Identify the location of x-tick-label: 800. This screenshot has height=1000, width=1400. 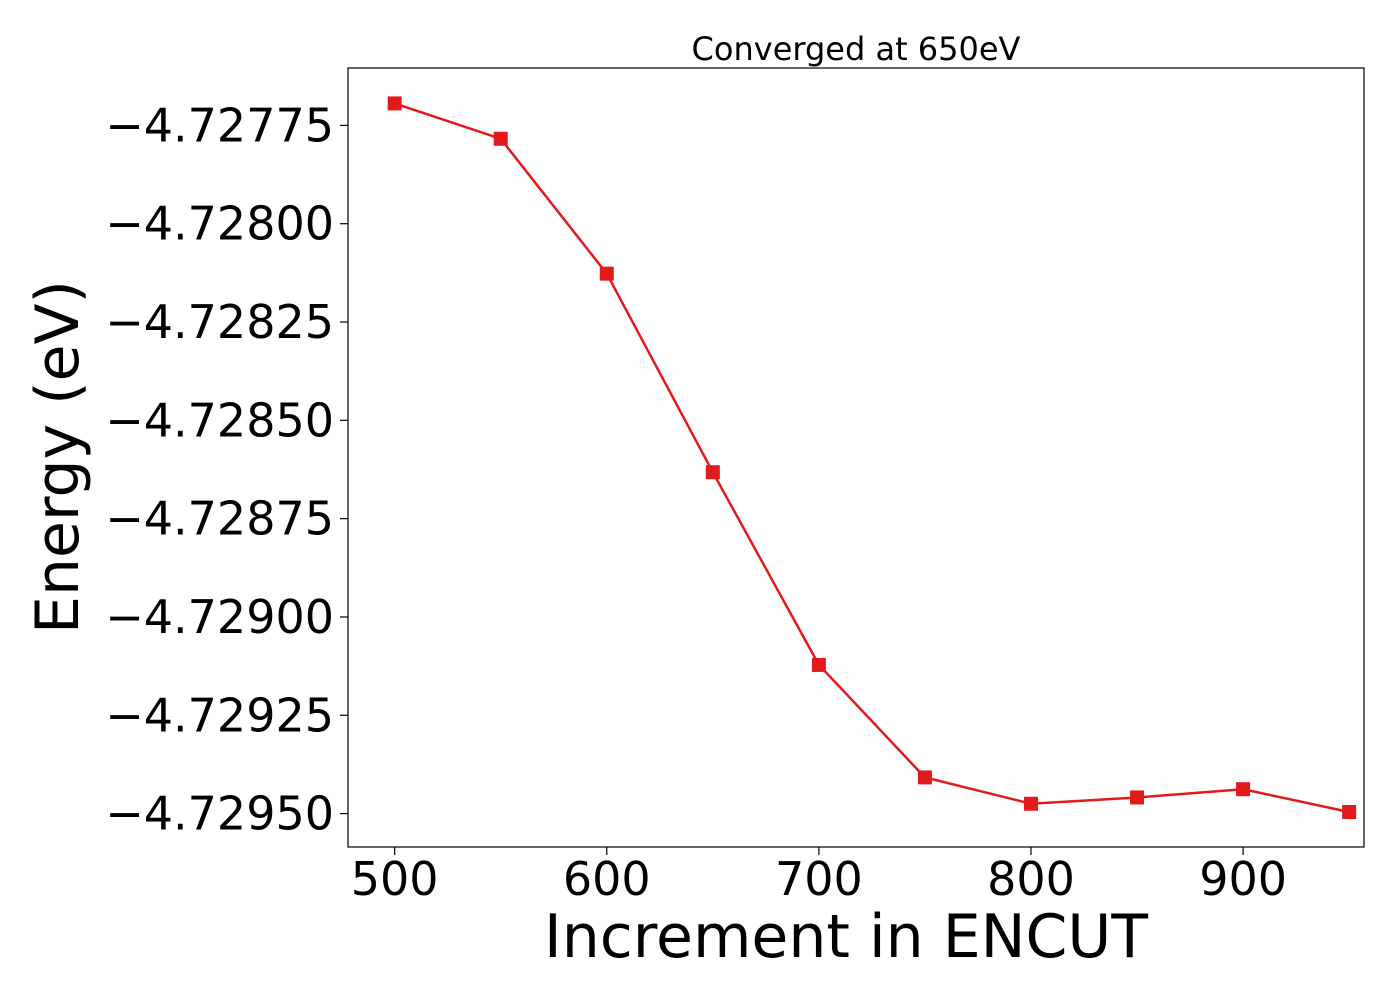
(1031, 879).